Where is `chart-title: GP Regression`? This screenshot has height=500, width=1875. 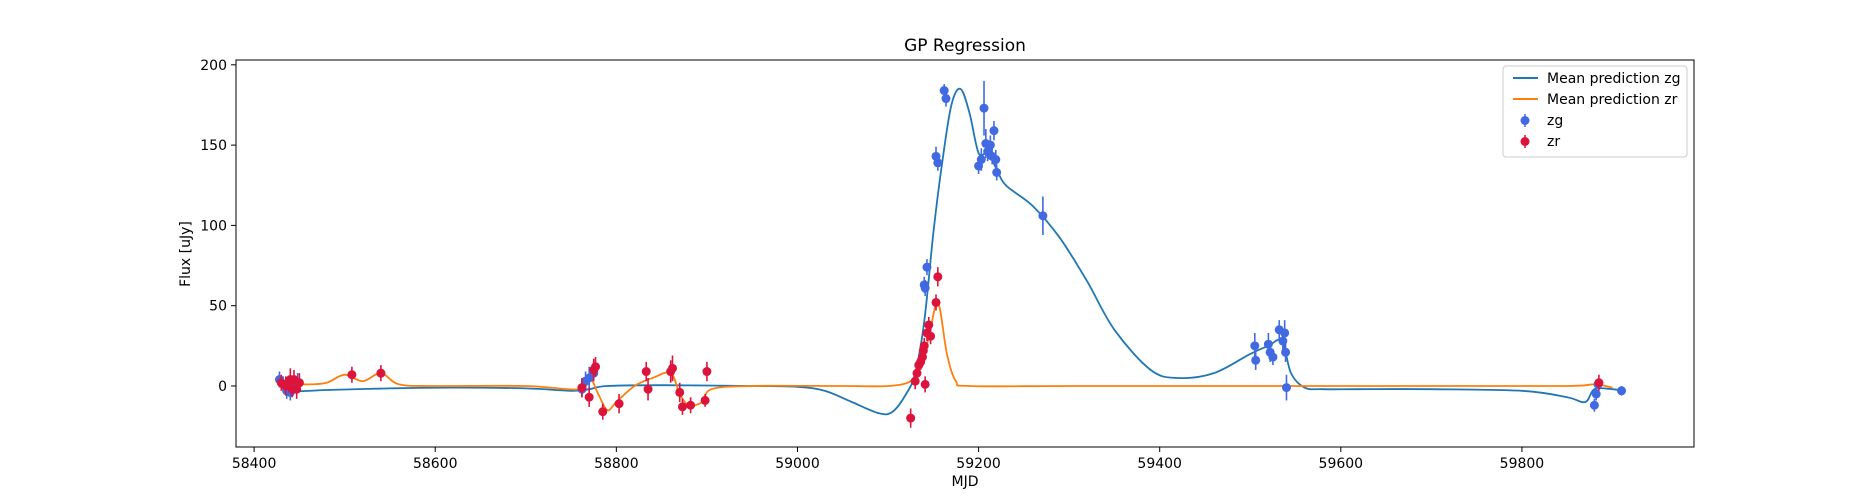
chart-title: GP Regression is located at coordinates (965, 46).